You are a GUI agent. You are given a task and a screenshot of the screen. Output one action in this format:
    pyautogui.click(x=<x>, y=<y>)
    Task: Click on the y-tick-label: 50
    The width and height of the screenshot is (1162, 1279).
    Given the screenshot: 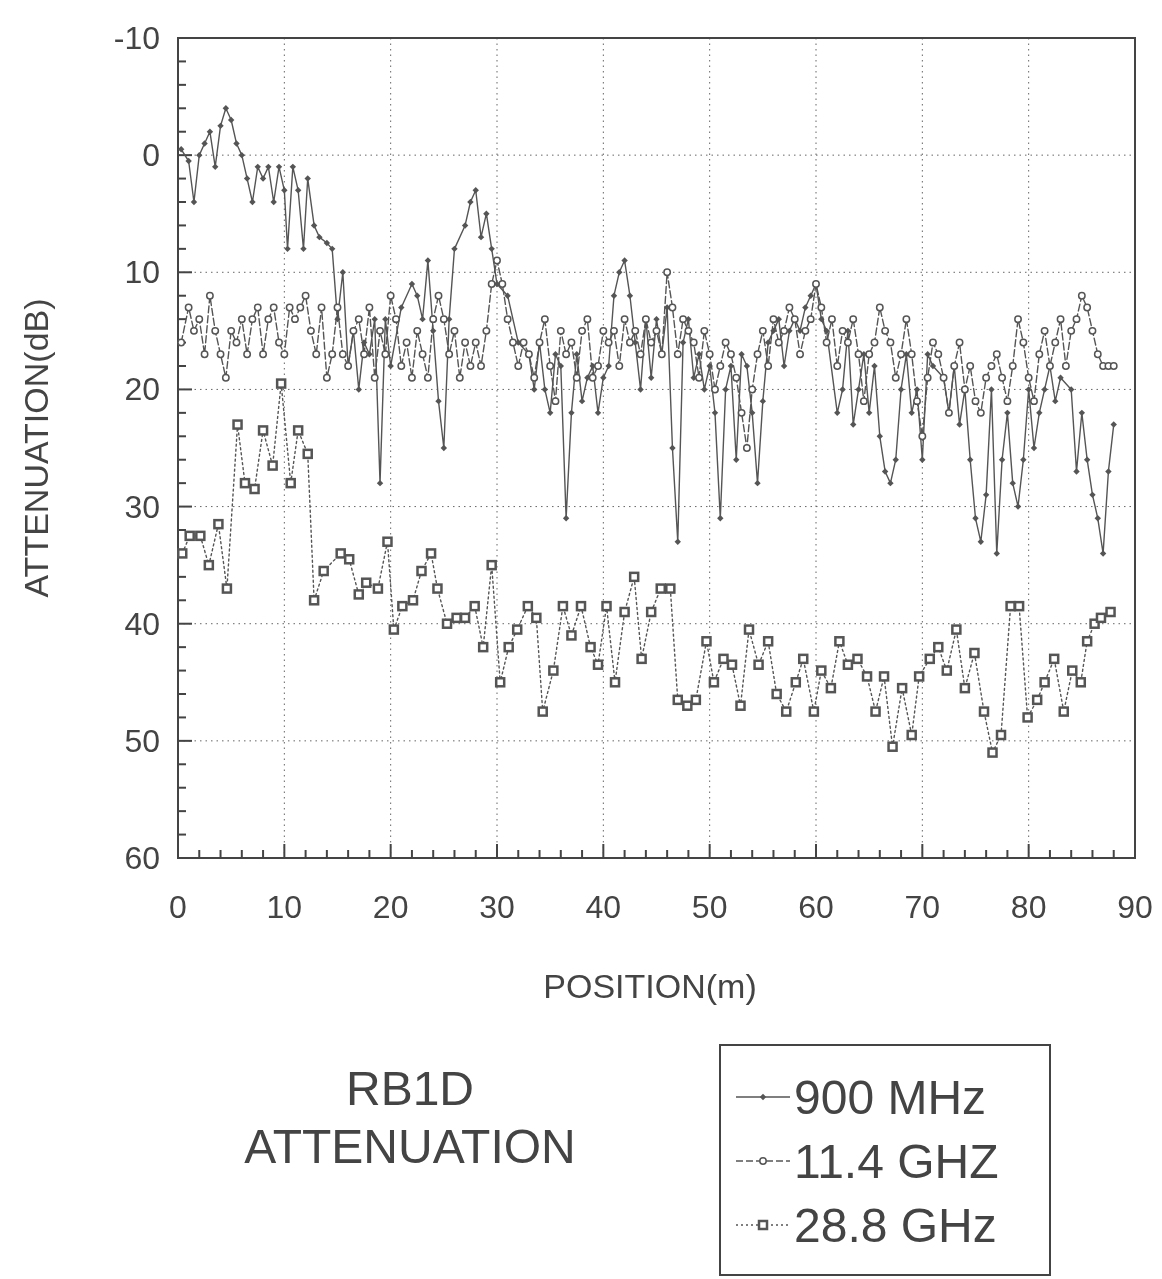 What is the action you would take?
    pyautogui.click(x=142, y=740)
    